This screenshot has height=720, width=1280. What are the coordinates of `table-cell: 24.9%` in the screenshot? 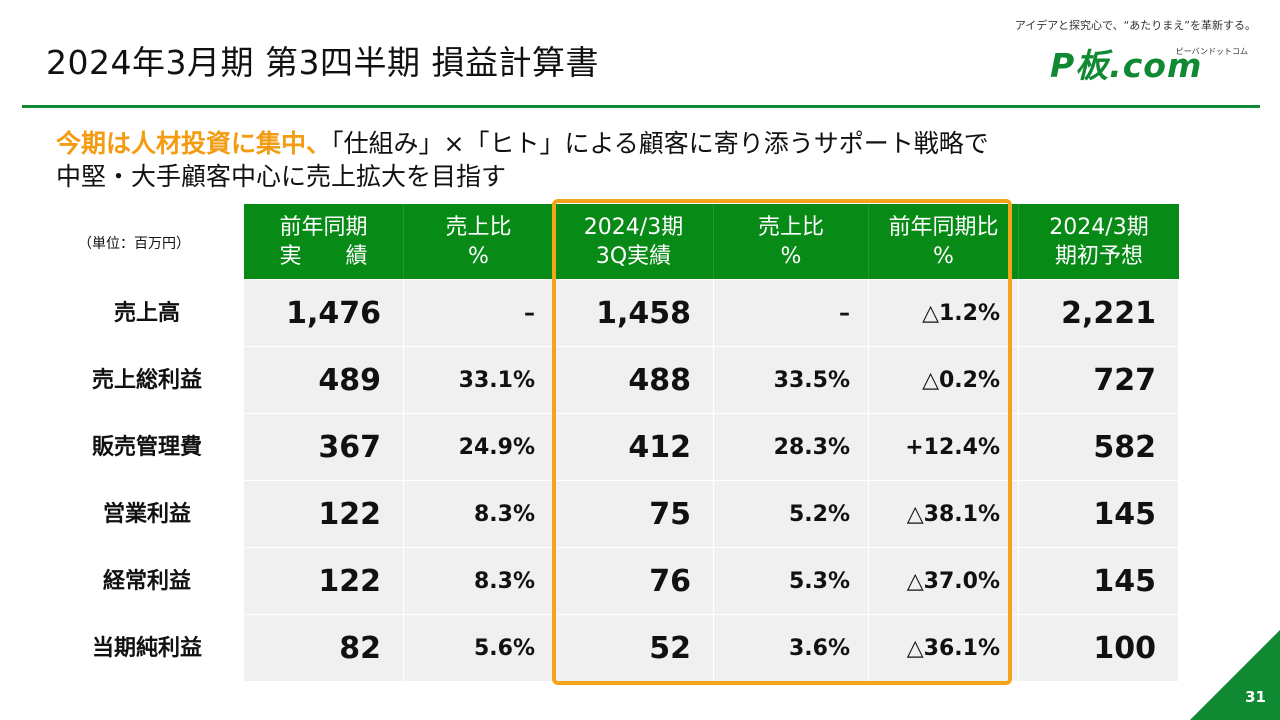 It's located at (479, 447).